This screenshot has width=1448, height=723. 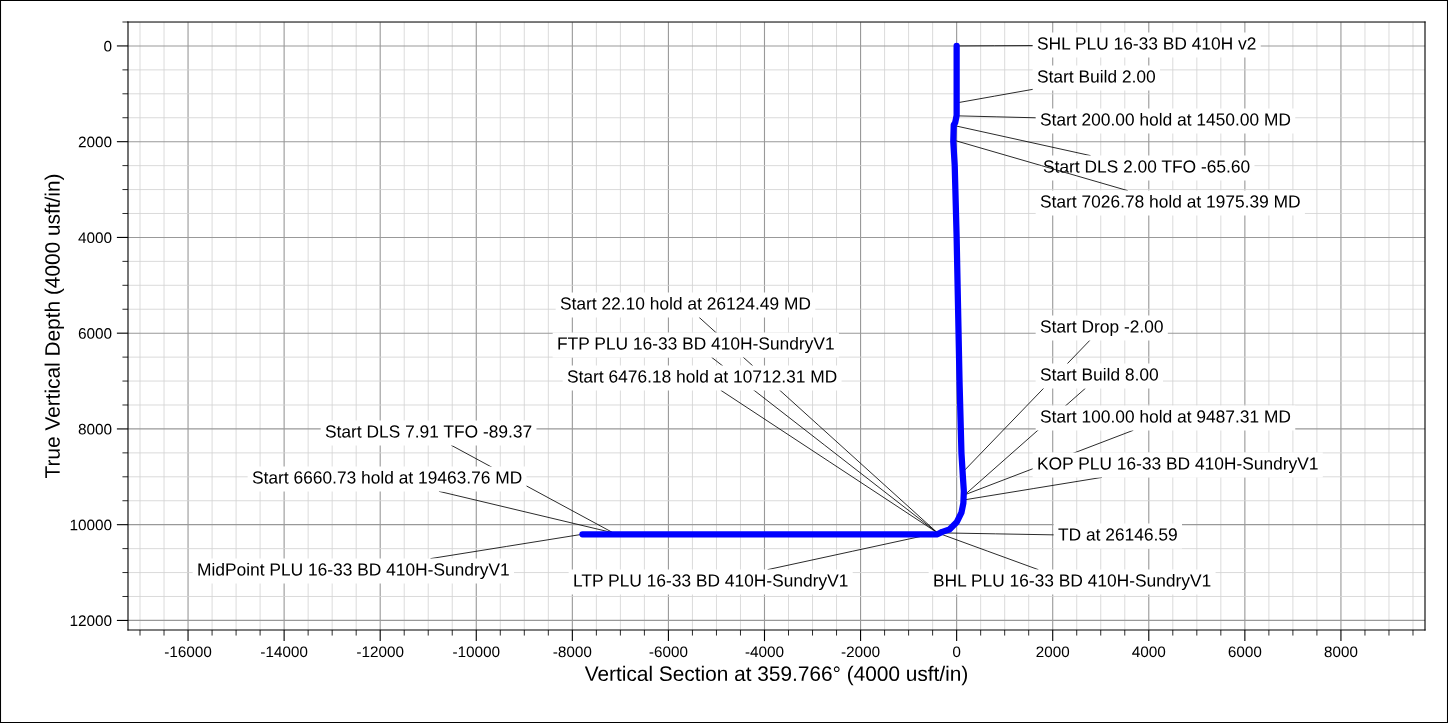 I want to click on y-tick-label: 2000, so click(x=95, y=142).